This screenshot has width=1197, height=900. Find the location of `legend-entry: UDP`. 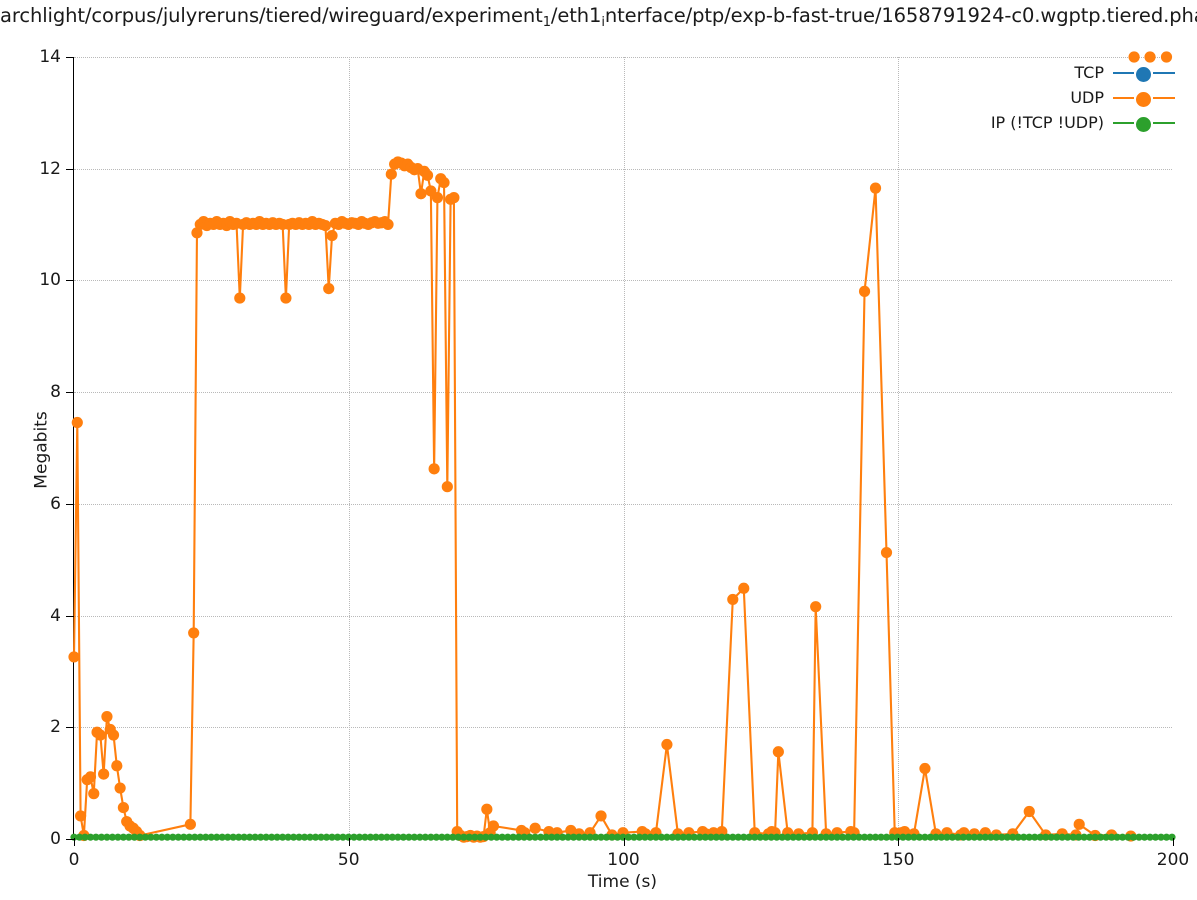

legend-entry: UDP is located at coordinates (1083, 97).